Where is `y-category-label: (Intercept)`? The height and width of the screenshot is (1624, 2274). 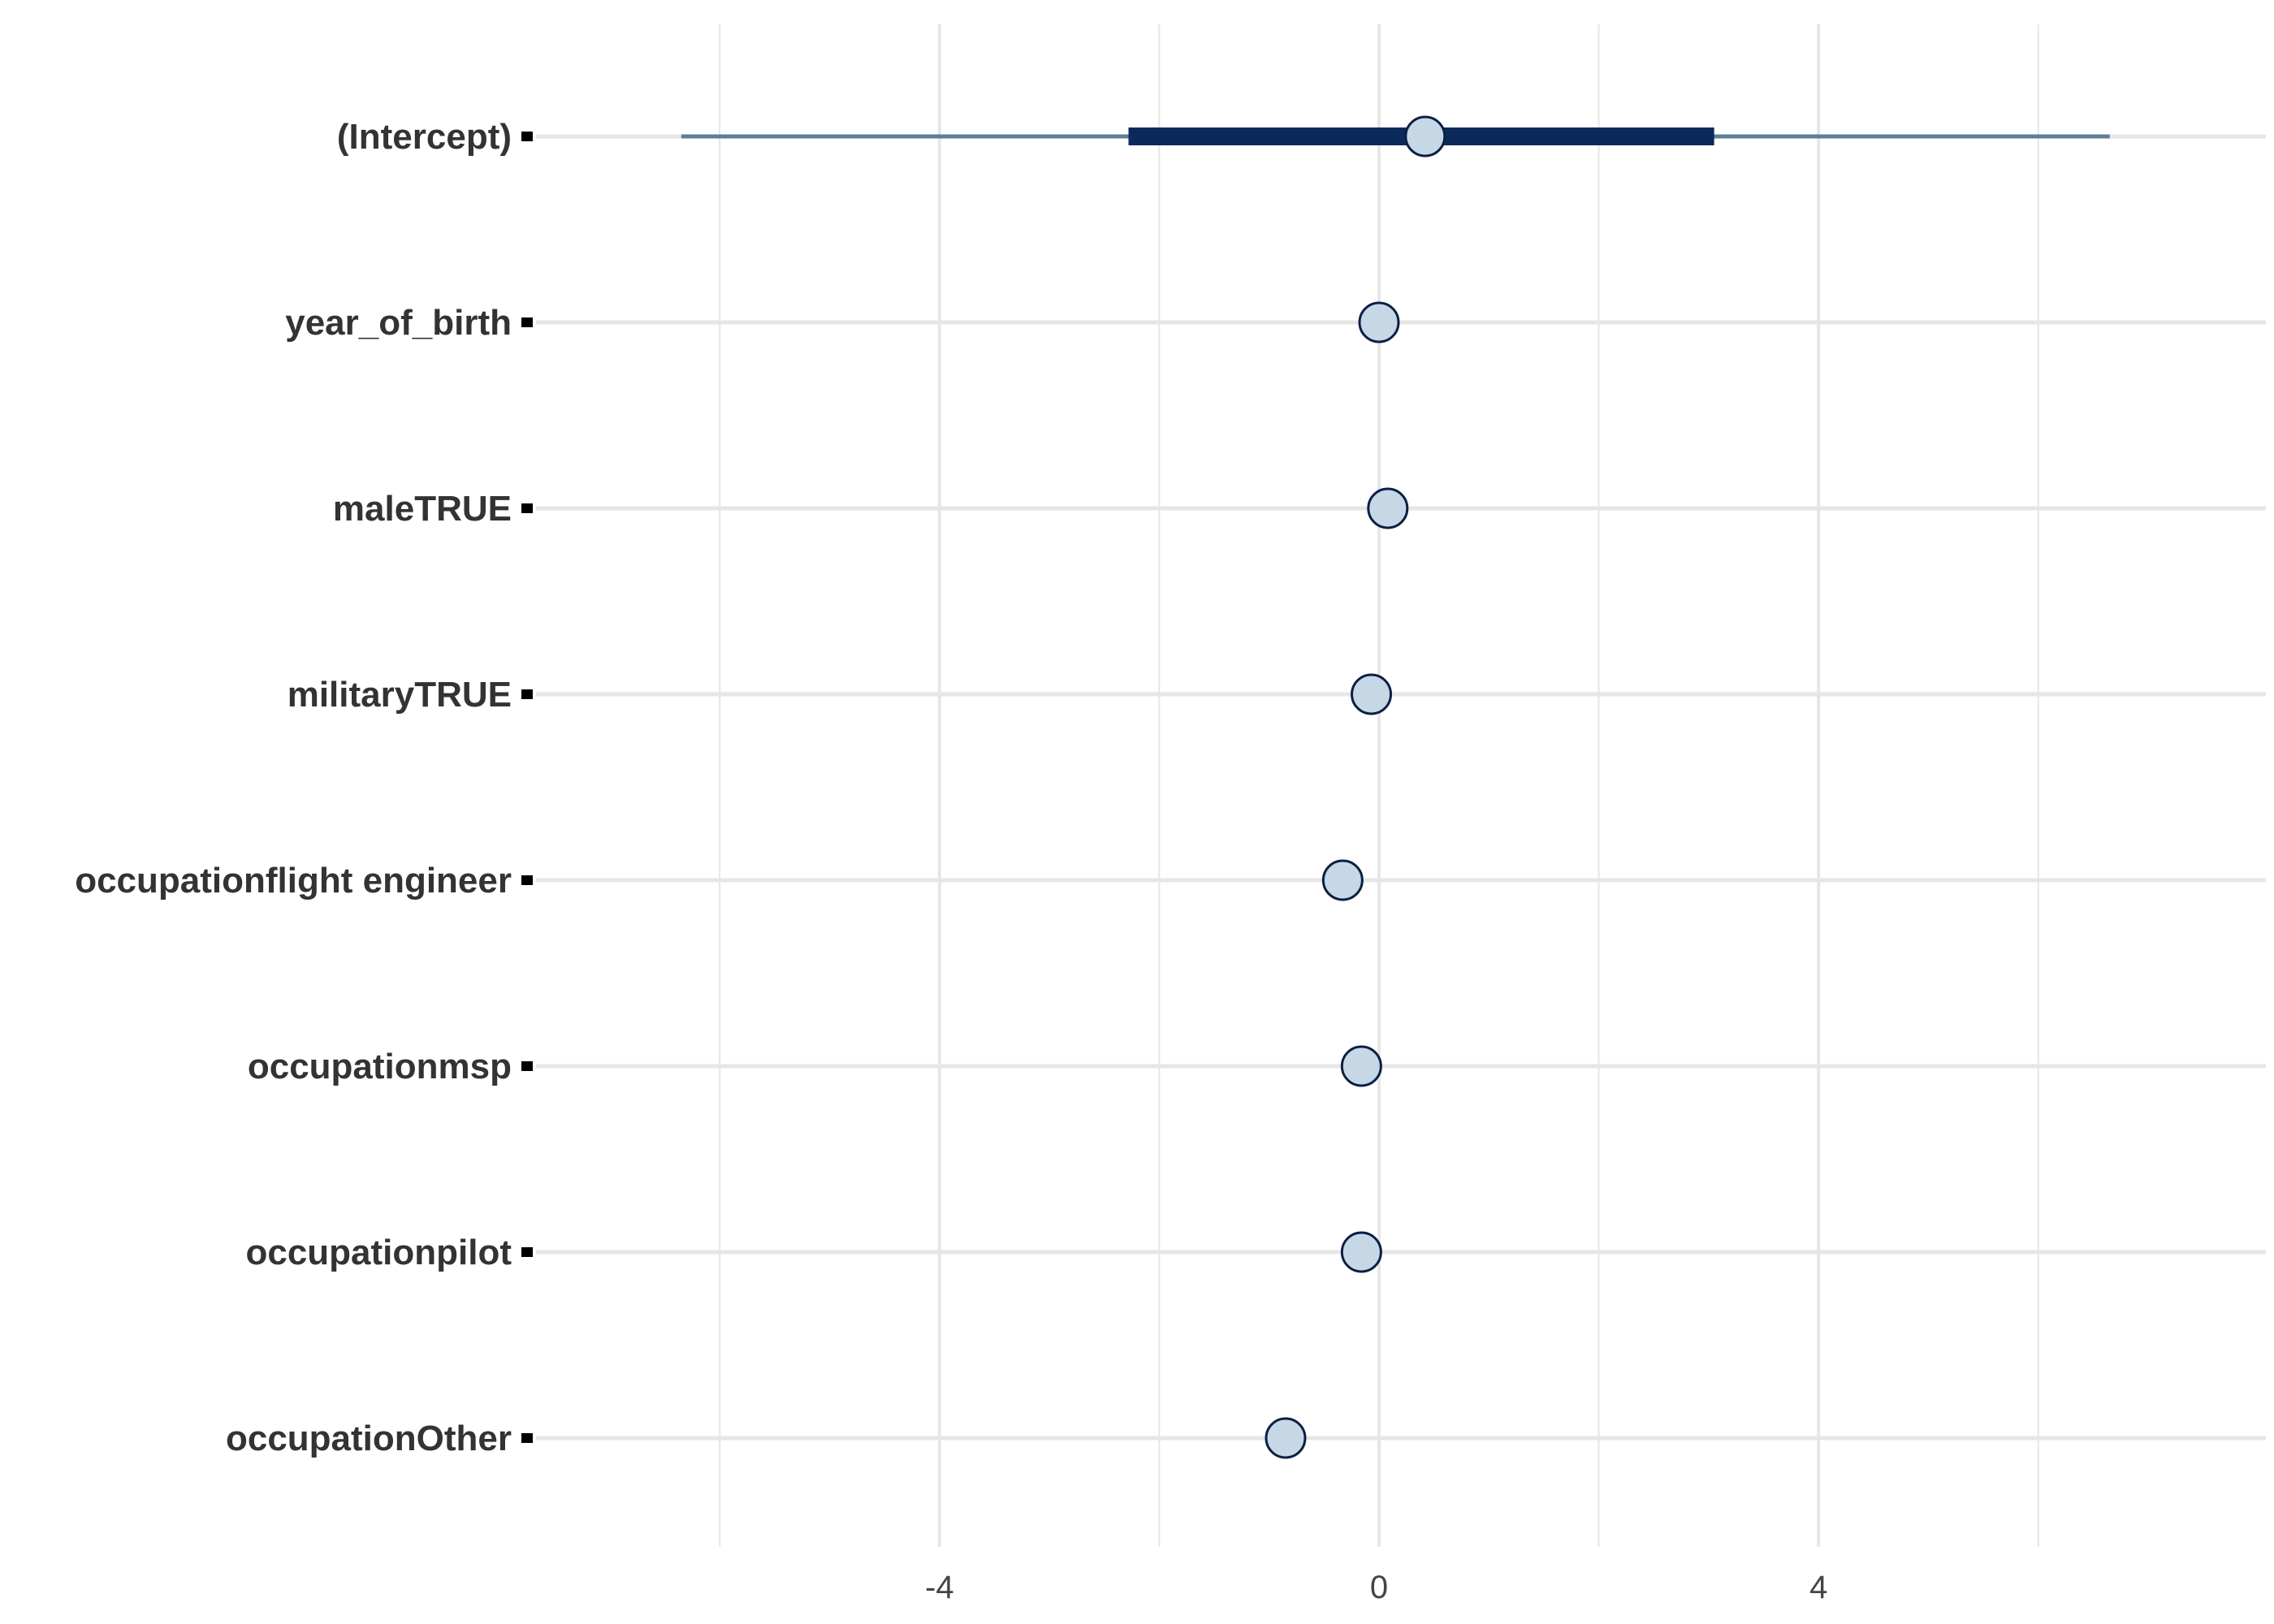
y-category-label: (Intercept) is located at coordinates (424, 137).